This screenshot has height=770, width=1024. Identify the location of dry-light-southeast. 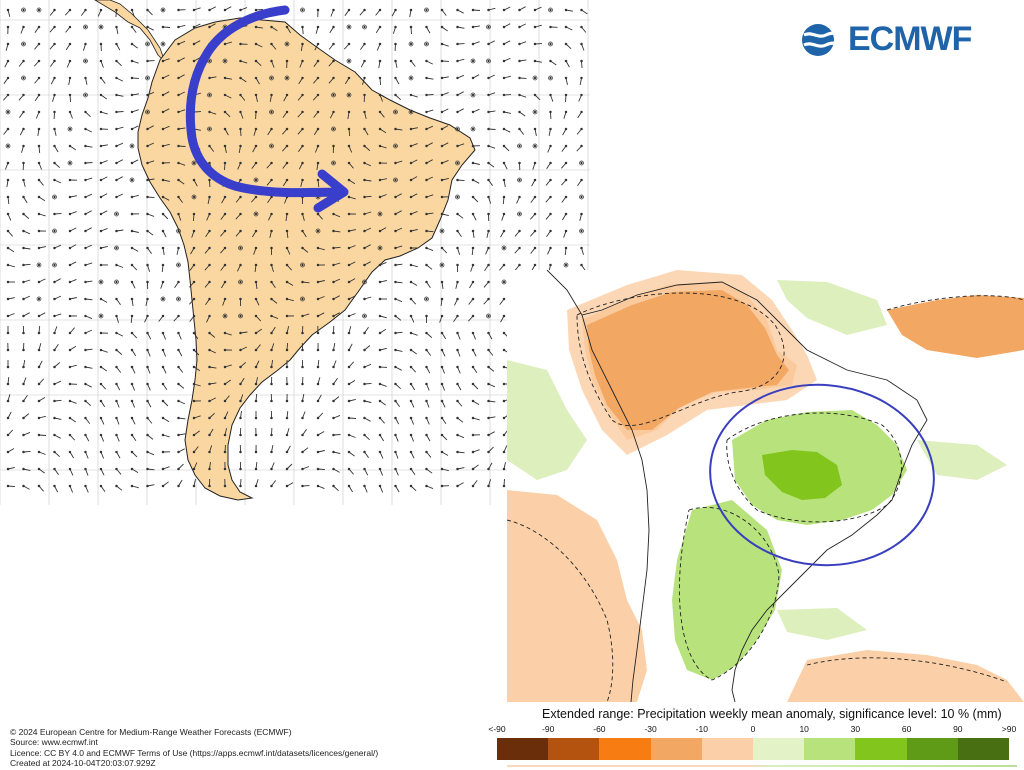
(905, 676).